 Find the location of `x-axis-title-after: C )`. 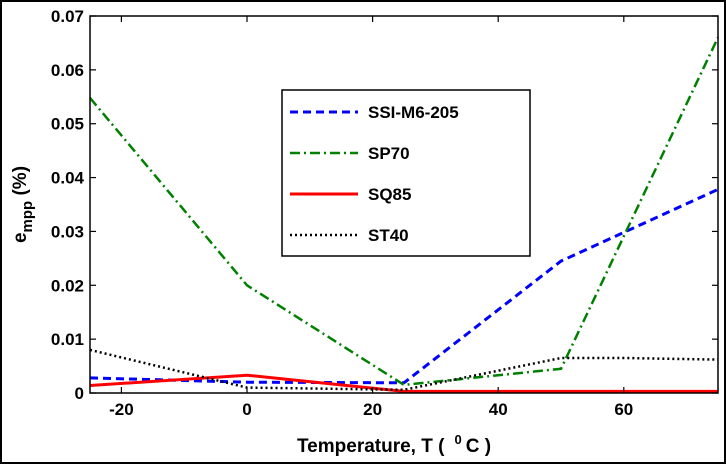

x-axis-title-after: C ) is located at coordinates (478, 446).